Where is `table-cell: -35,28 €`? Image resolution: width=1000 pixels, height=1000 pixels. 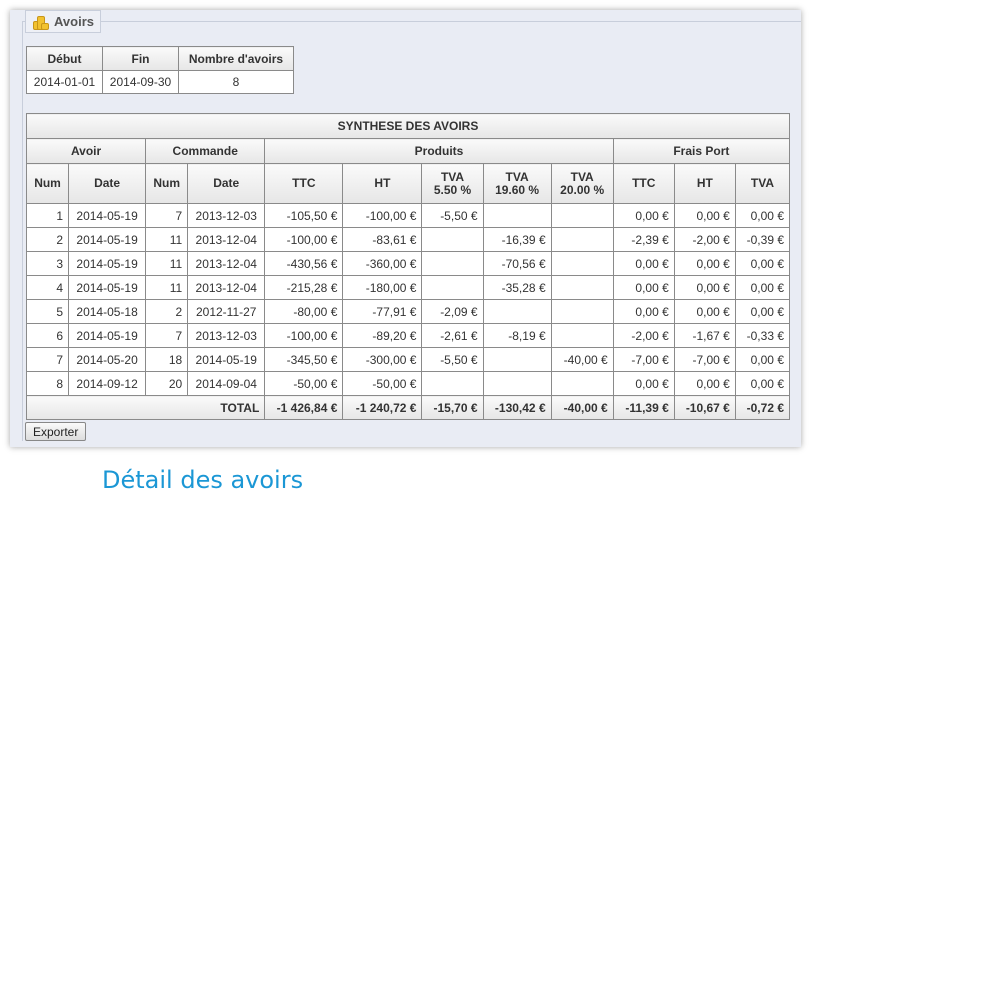 table-cell: -35,28 € is located at coordinates (517, 287).